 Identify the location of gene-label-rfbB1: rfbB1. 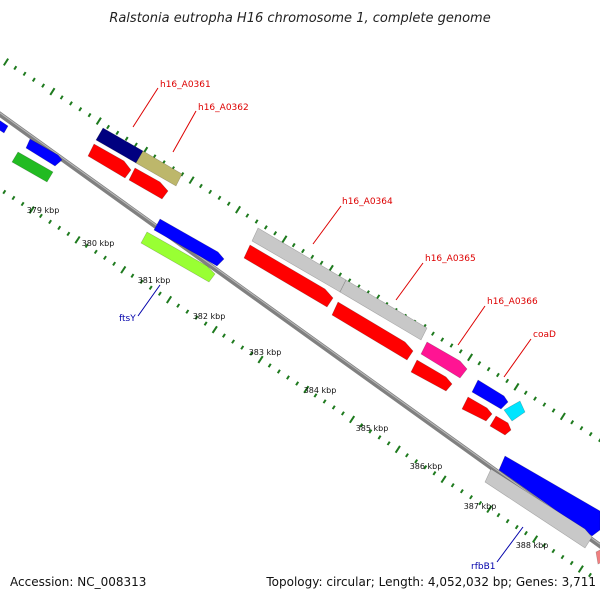
(483, 567).